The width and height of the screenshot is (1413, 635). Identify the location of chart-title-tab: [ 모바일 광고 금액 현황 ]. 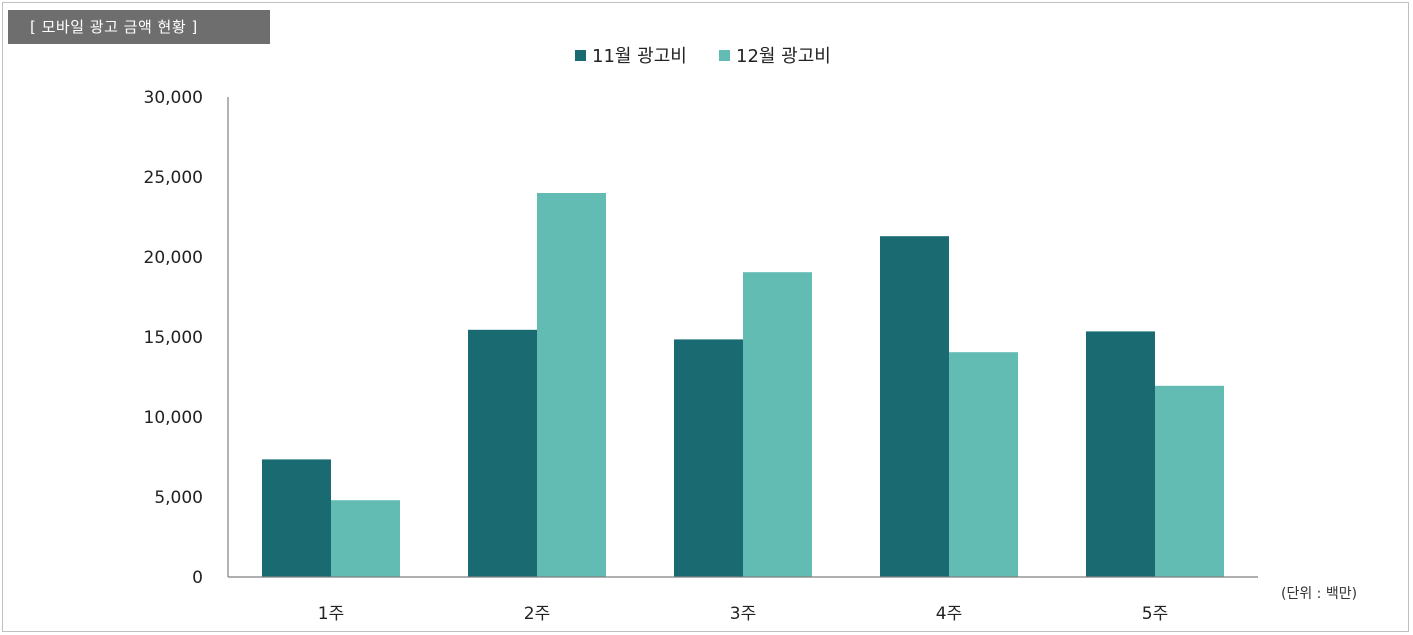
(139, 27).